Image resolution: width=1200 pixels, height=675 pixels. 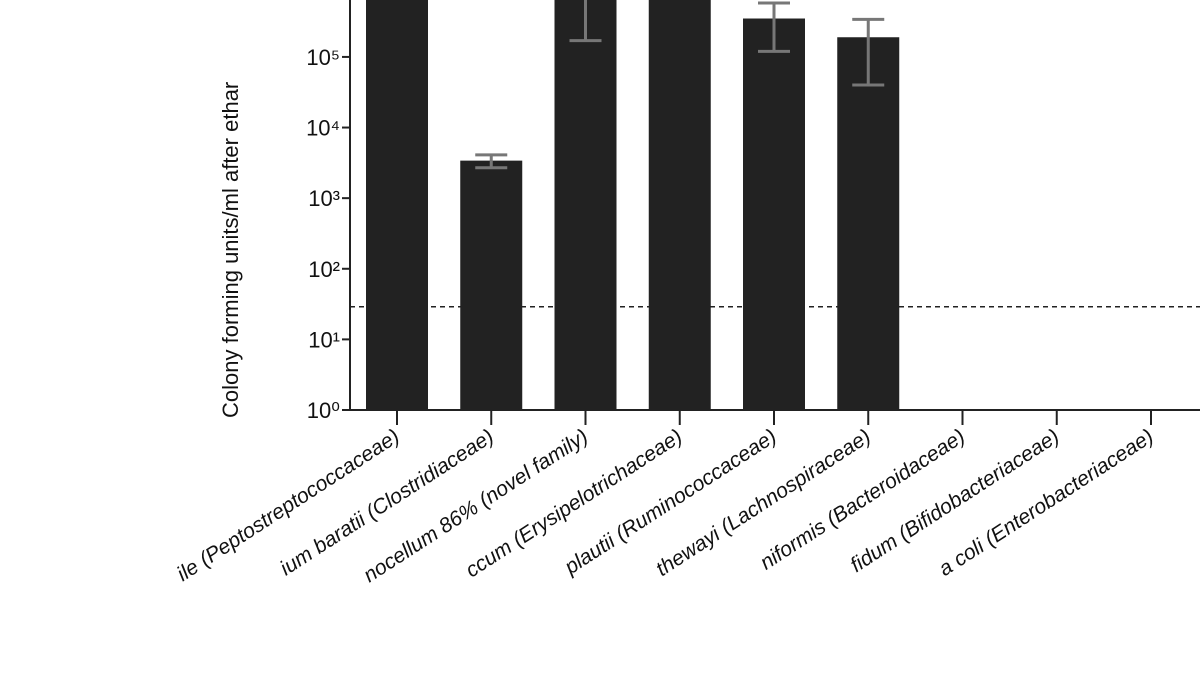 I want to click on y-tick-label: 10⁴, so click(x=323, y=128).